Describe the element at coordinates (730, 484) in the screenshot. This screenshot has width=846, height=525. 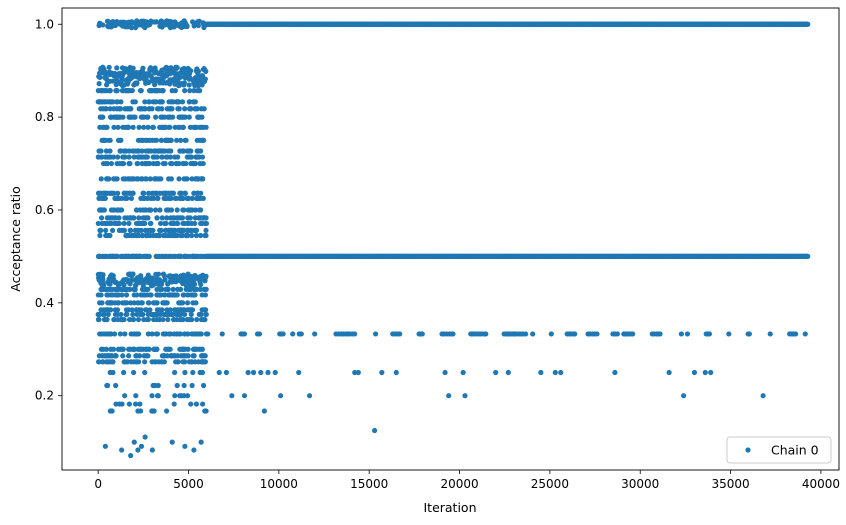
I see `x-tick-label: 35000` at that location.